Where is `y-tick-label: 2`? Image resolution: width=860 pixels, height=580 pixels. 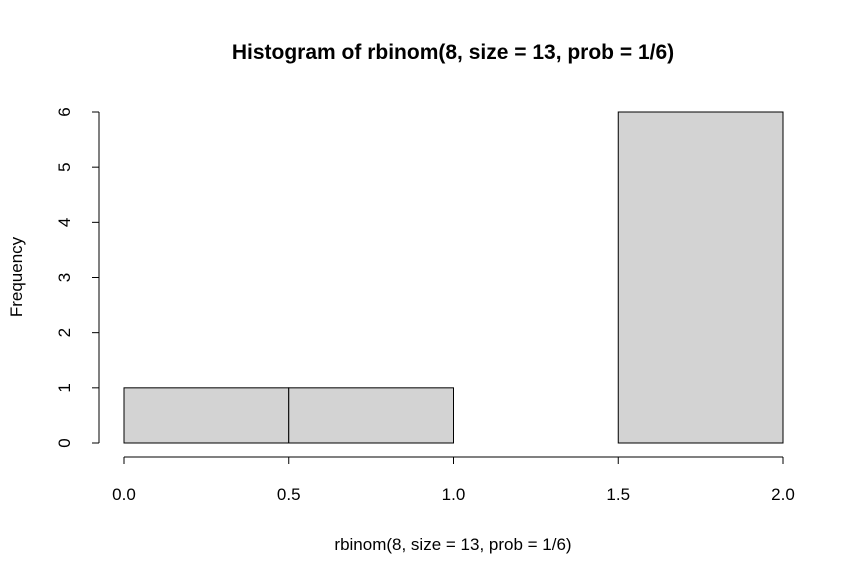 y-tick-label: 2 is located at coordinates (64, 332).